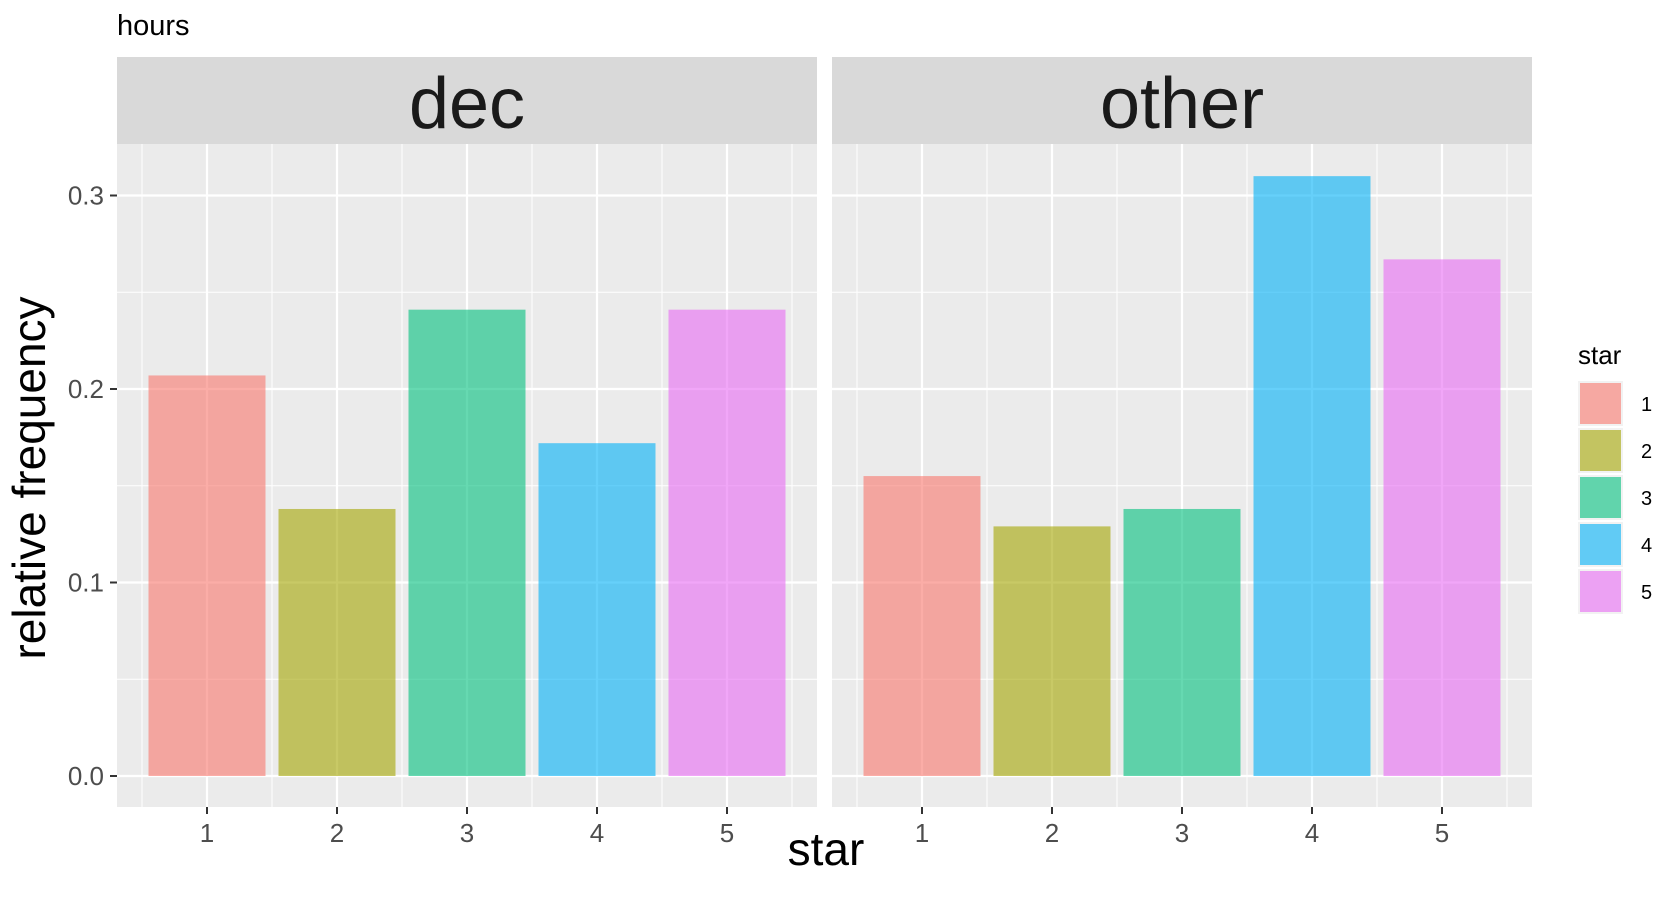  What do you see at coordinates (1646, 452) in the screenshot?
I see `legend-label: 2` at bounding box center [1646, 452].